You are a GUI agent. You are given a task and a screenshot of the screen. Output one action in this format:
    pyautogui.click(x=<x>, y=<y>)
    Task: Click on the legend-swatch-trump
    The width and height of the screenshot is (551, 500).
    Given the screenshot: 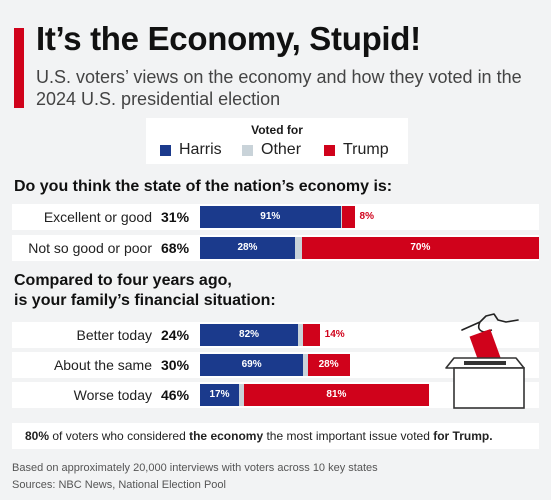 What is the action you would take?
    pyautogui.click(x=329, y=150)
    